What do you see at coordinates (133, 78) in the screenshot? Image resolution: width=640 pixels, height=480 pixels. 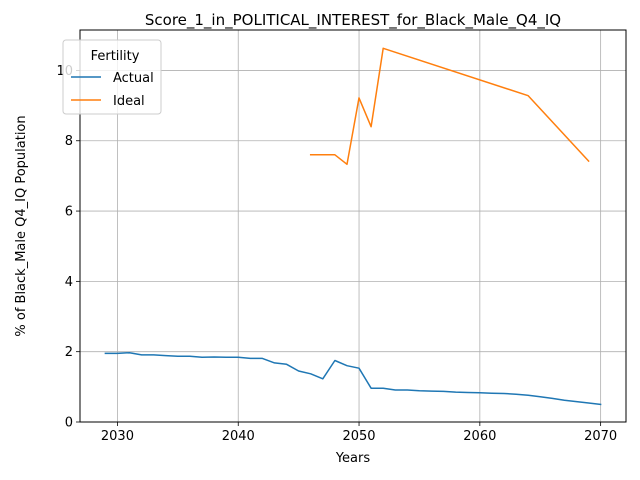 I see `legend-label-actual: Actual` at bounding box center [133, 78].